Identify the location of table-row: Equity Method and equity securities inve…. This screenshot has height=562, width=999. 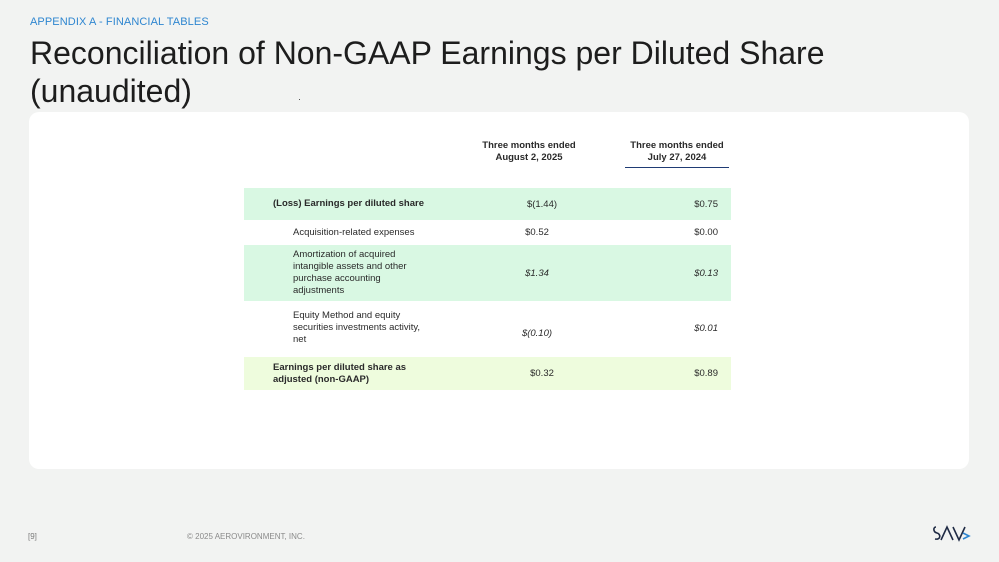
(487, 328).